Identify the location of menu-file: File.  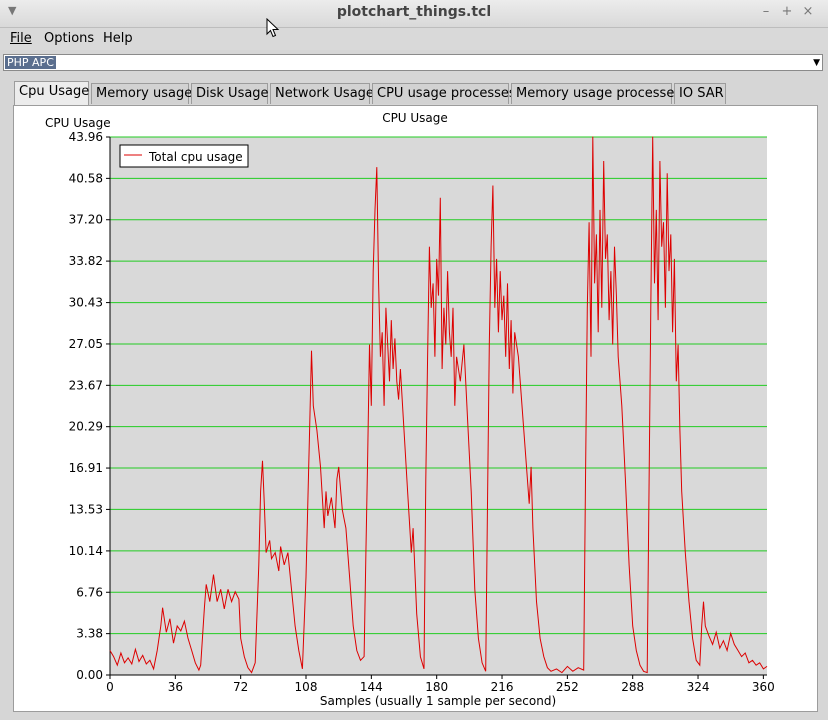
(21, 38).